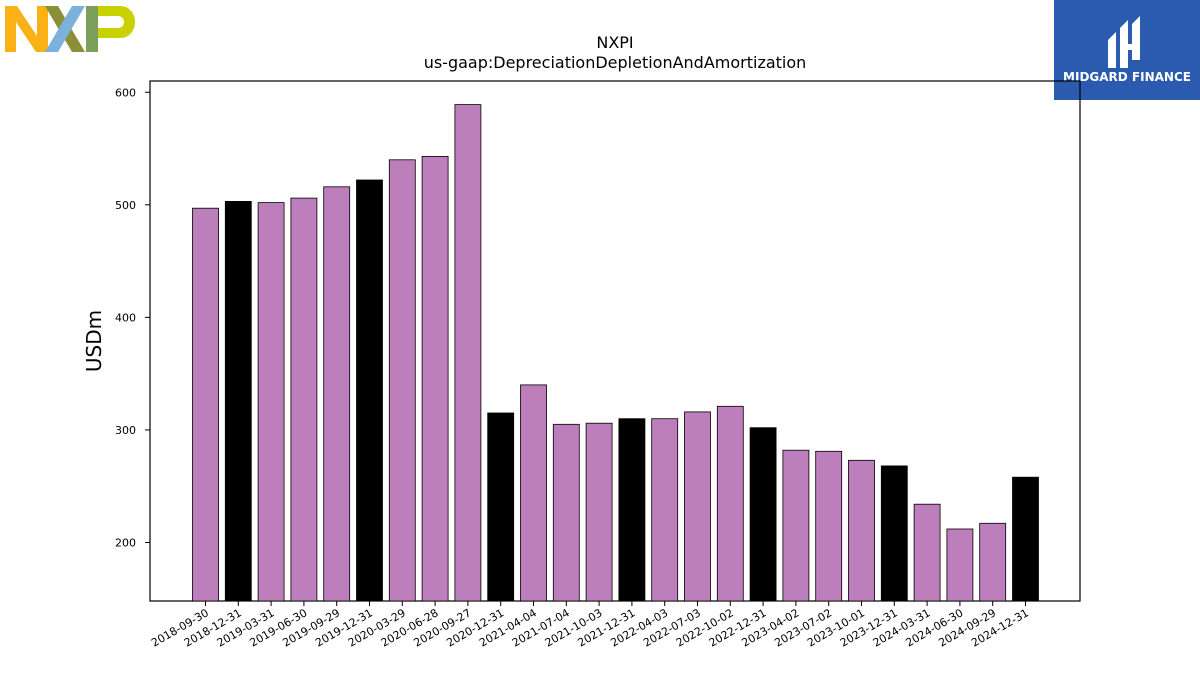 This screenshot has height=675, width=1200. What do you see at coordinates (1127, 77) in the screenshot?
I see `midgard-finance-wordmark: MIDGARD FINANCE` at bounding box center [1127, 77].